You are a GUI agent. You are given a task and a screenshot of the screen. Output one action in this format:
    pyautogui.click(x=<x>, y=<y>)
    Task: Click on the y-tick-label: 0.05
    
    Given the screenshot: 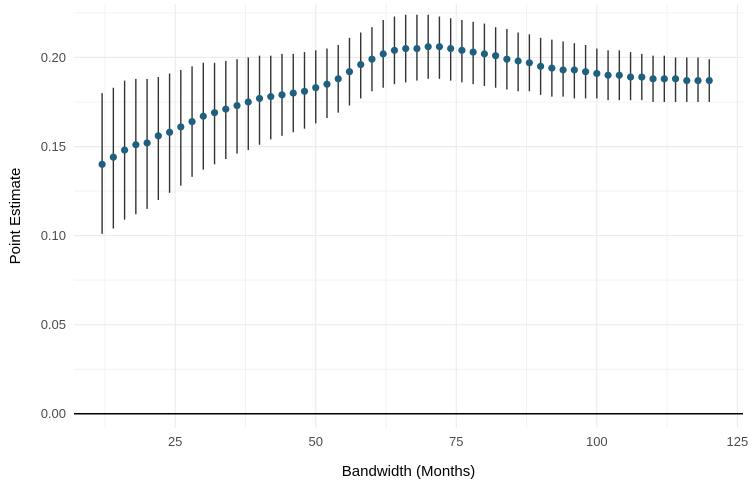 What is the action you would take?
    pyautogui.click(x=53, y=324)
    